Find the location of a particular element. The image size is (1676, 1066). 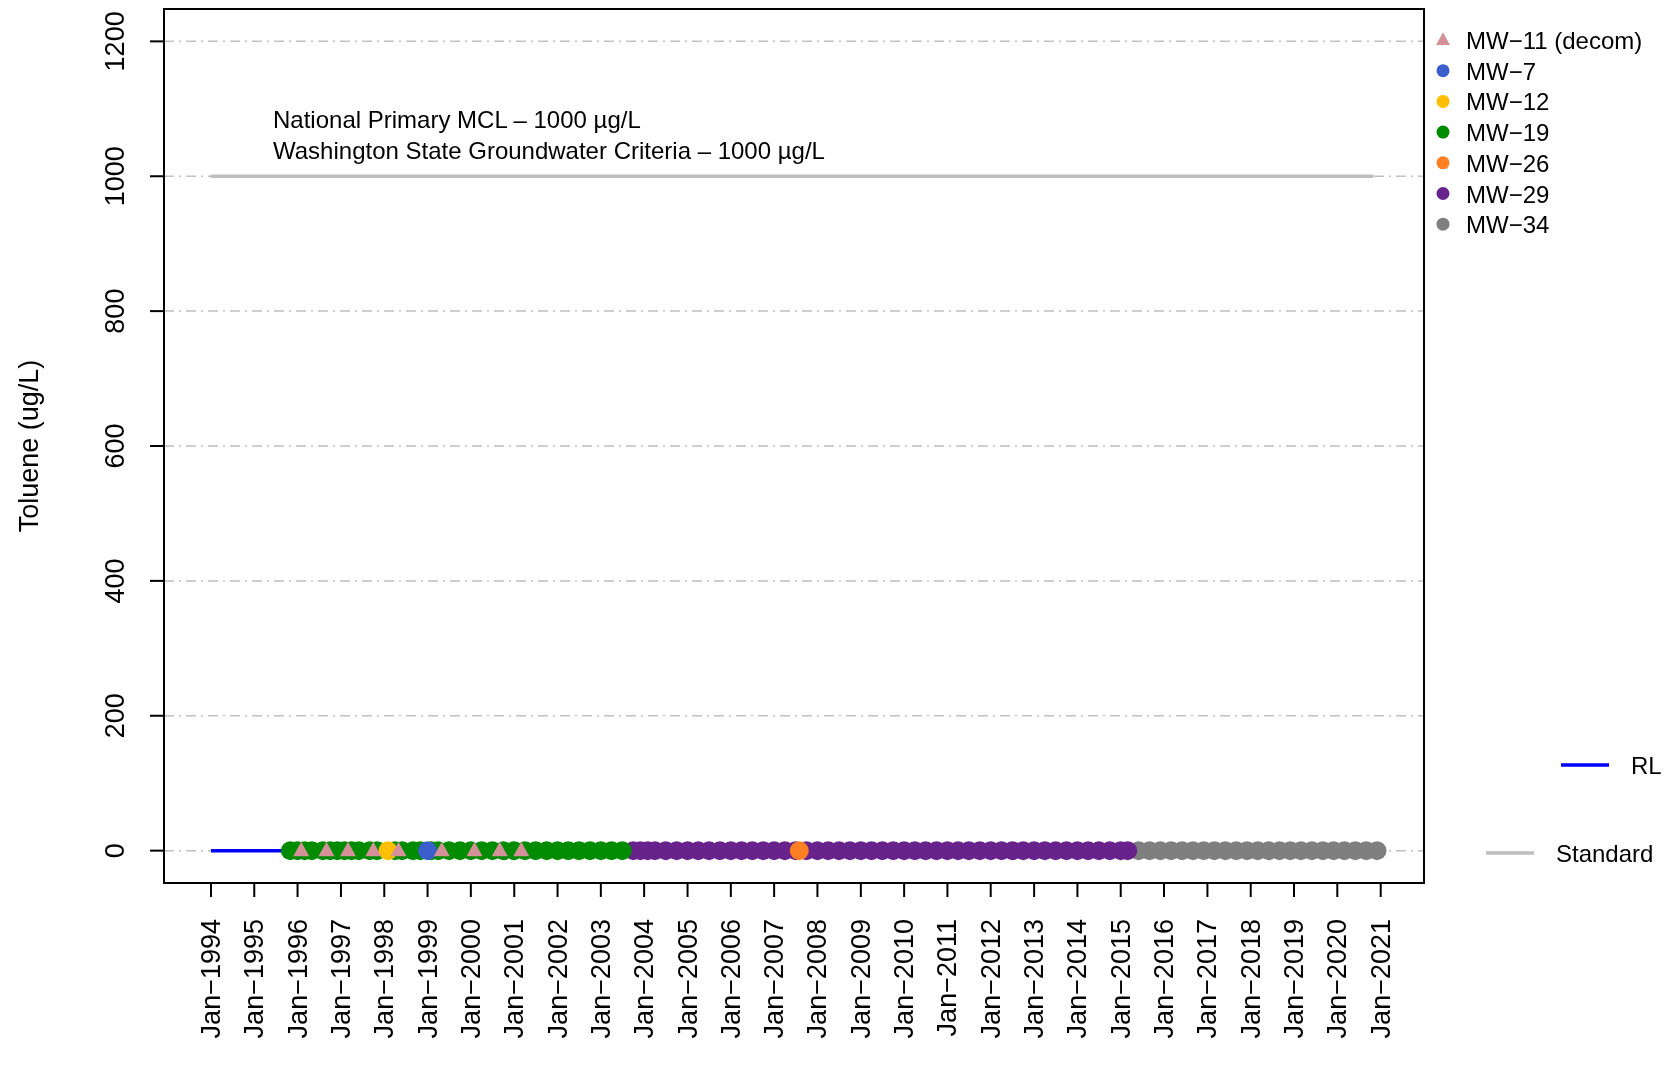

x-tick-label: Jan−2011 is located at coordinates (947, 978).